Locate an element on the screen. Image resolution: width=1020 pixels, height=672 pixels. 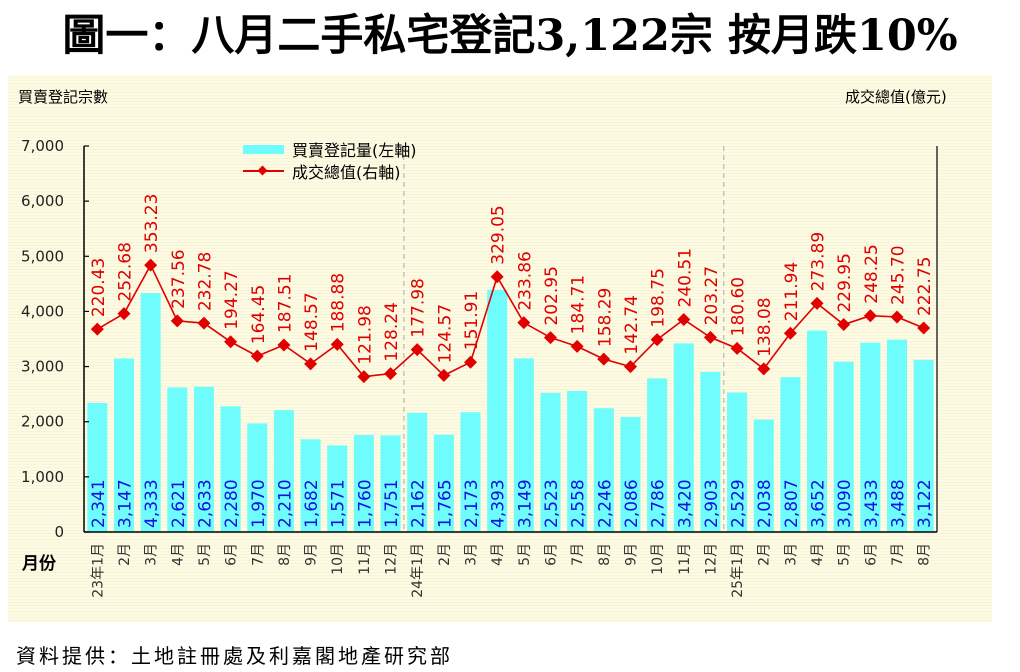
bar-value-label: 2,173 is located at coordinates (472, 503).